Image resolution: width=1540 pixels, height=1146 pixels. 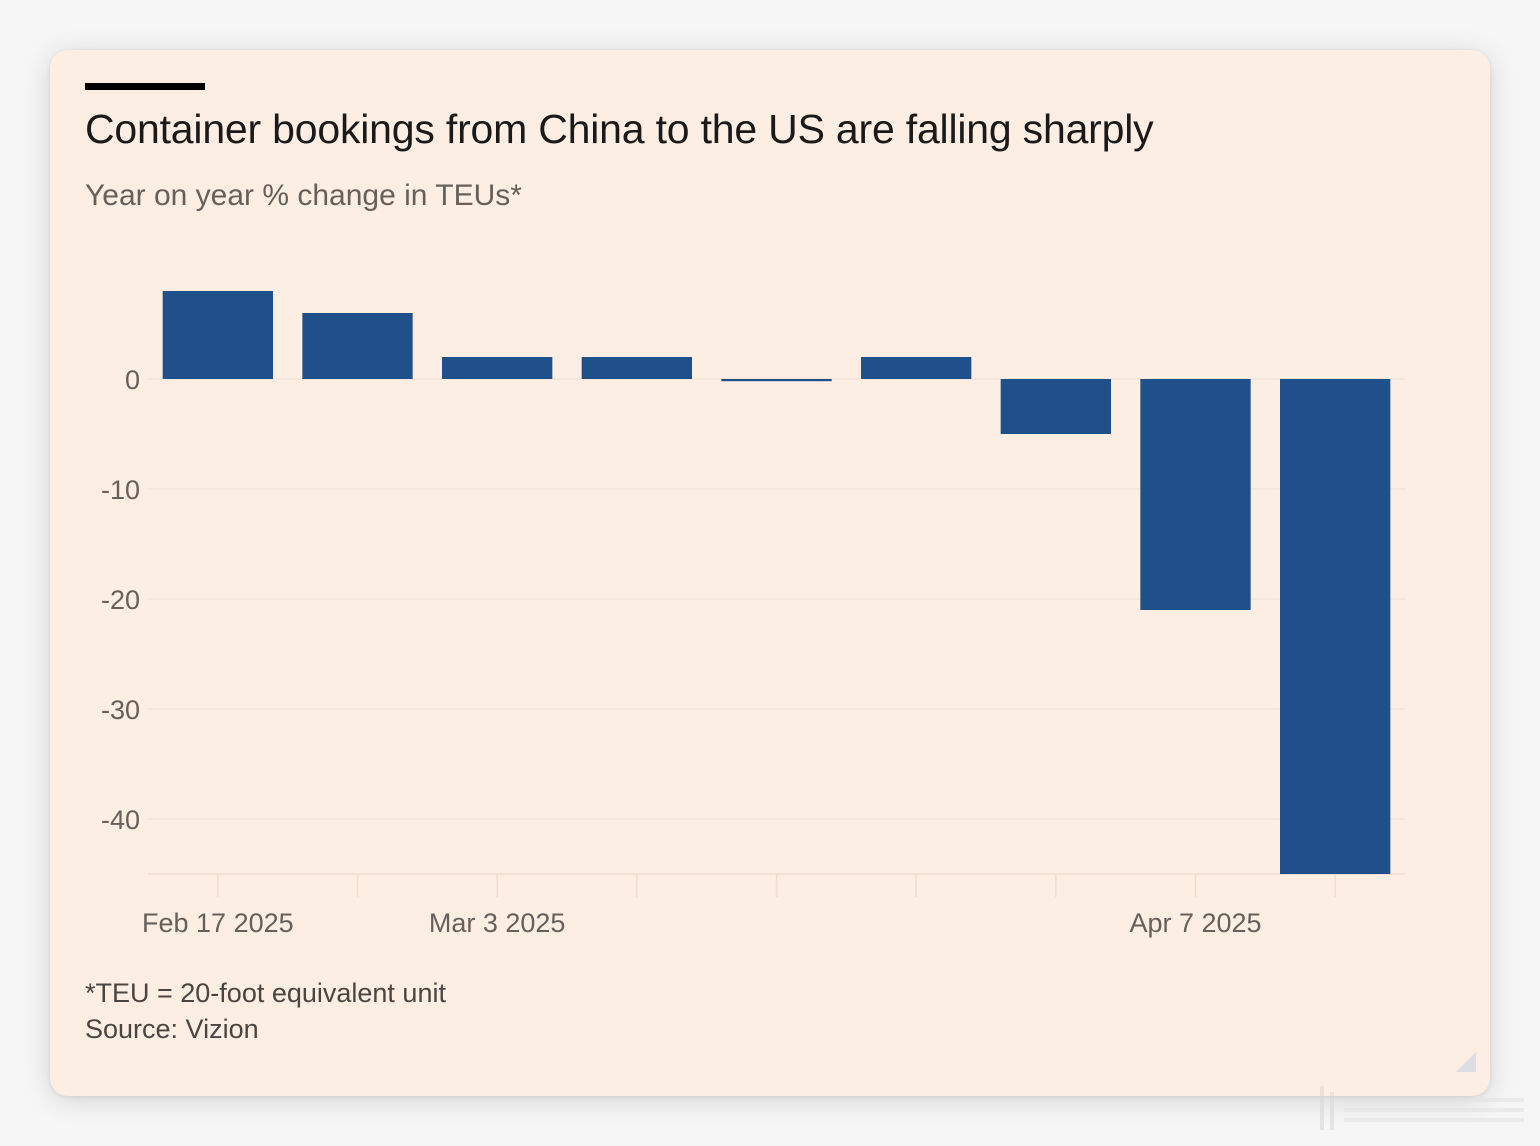 What do you see at coordinates (303, 195) in the screenshot?
I see `chart-subtitle: Year on year % change in TEUs*` at bounding box center [303, 195].